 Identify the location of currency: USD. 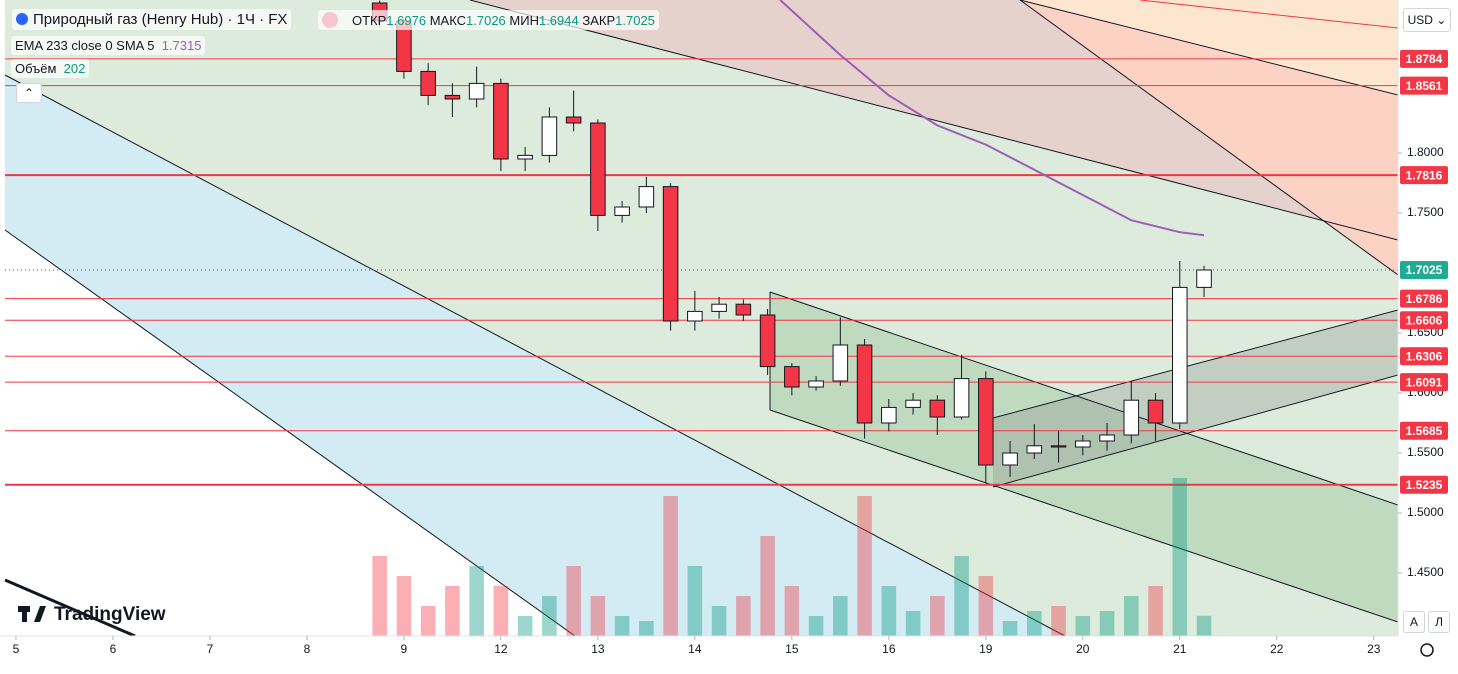
(1420, 20).